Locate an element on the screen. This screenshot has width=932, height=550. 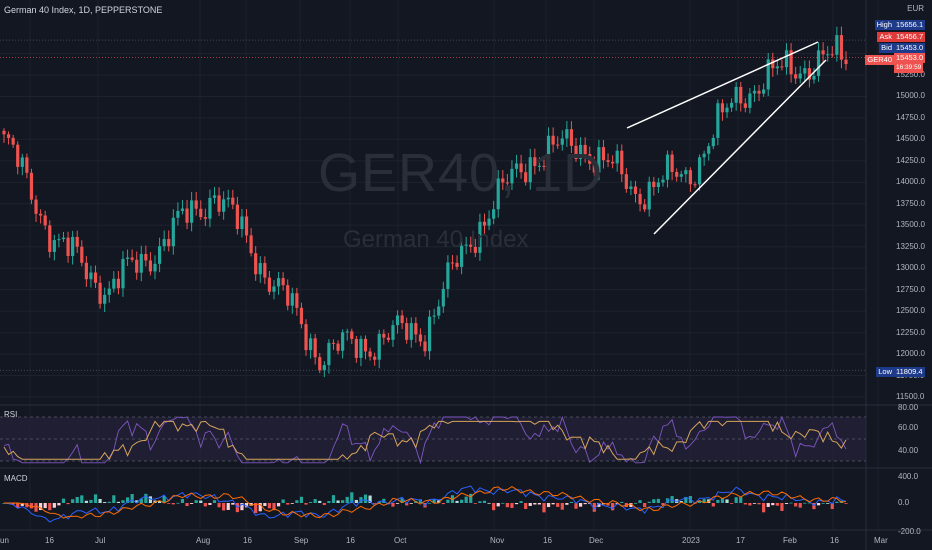
rsi-label: RSI is located at coordinates (11, 414).